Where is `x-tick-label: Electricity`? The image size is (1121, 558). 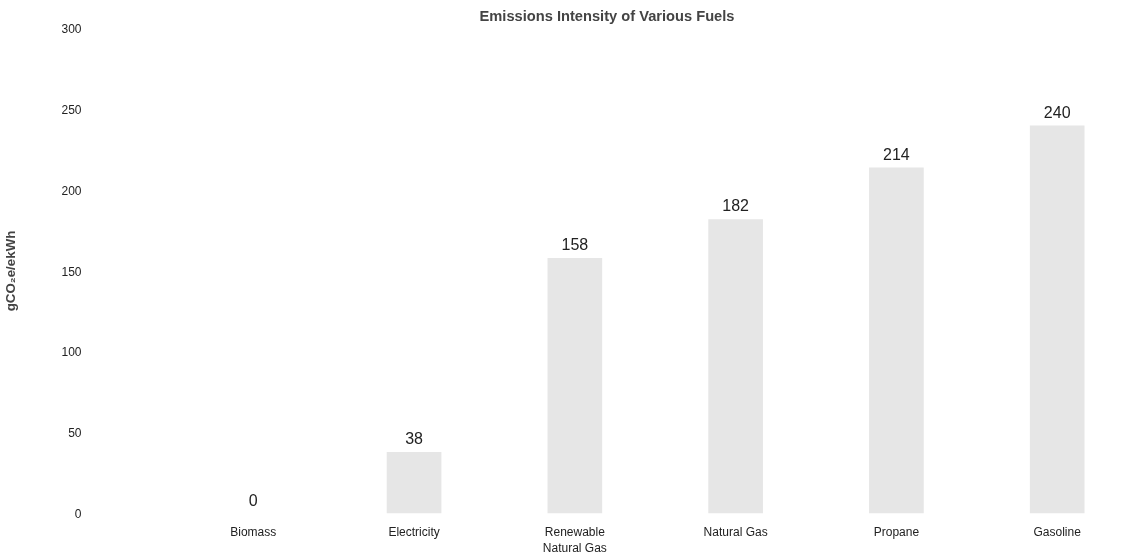
x-tick-label: Electricity is located at coordinates (414, 531).